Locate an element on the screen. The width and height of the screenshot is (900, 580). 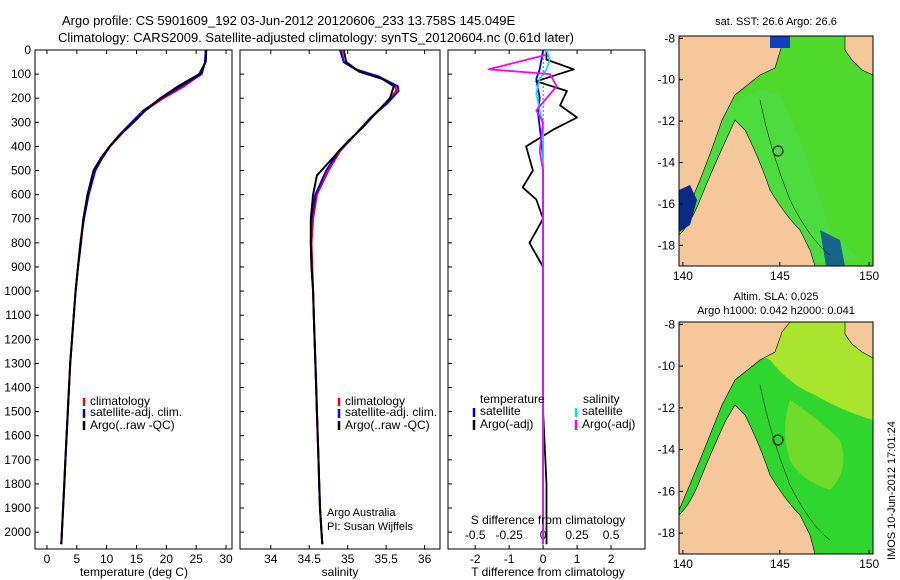
sla-map-axes: 140 145 150 -8 -10 -12 -14 -16 -18 is located at coordinates (769, 444).